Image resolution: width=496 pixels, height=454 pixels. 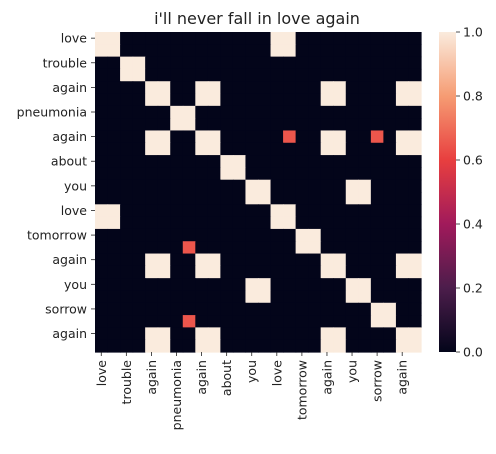 What do you see at coordinates (69, 87) in the screenshot?
I see `y-tick-label: again` at bounding box center [69, 87].